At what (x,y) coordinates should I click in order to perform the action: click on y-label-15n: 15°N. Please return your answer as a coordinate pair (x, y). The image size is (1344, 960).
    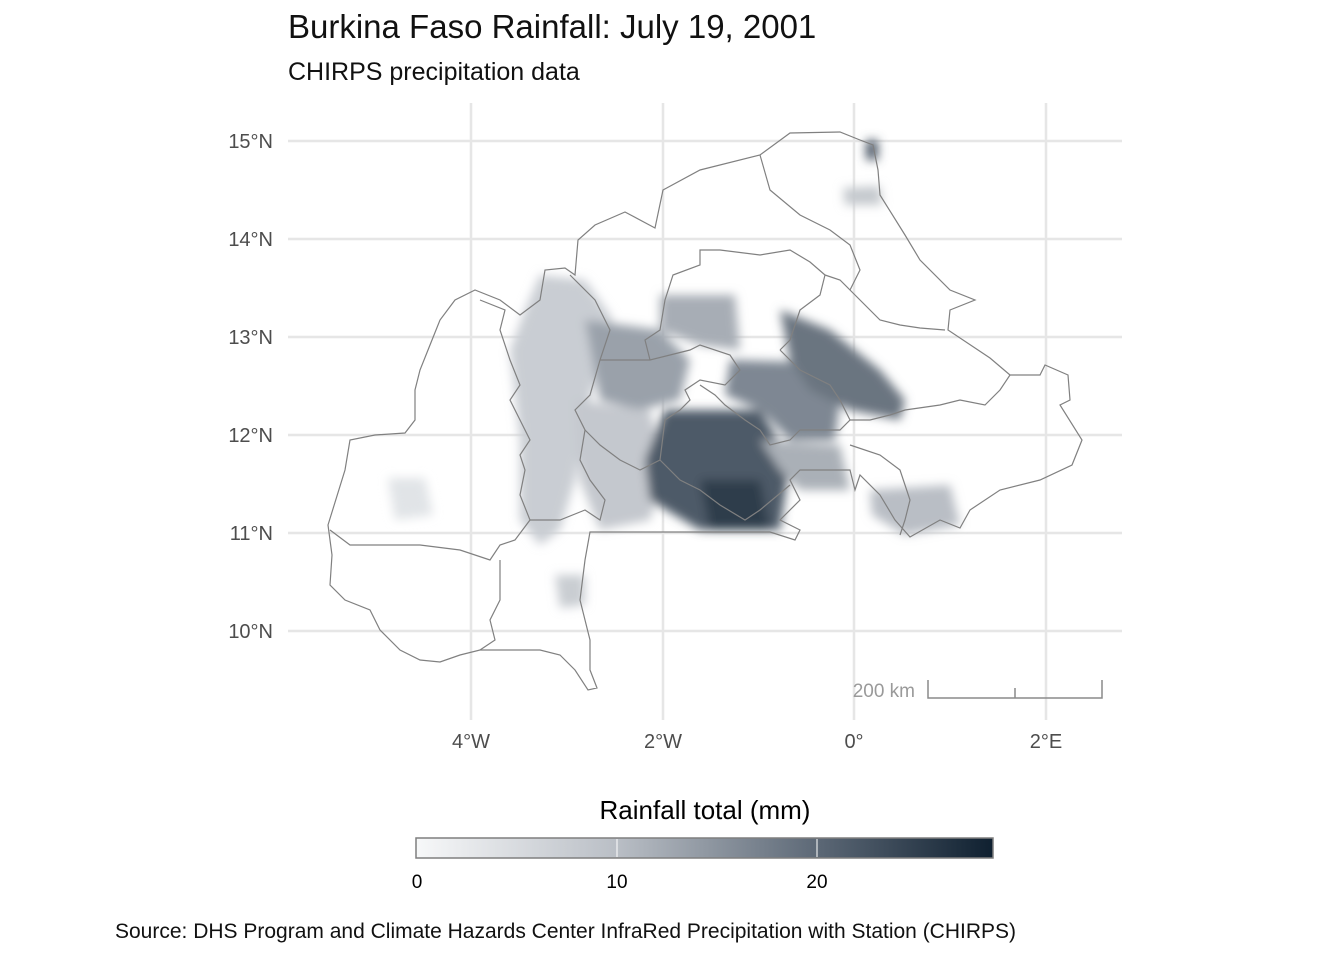
    Looking at the image, I should click on (250, 142).